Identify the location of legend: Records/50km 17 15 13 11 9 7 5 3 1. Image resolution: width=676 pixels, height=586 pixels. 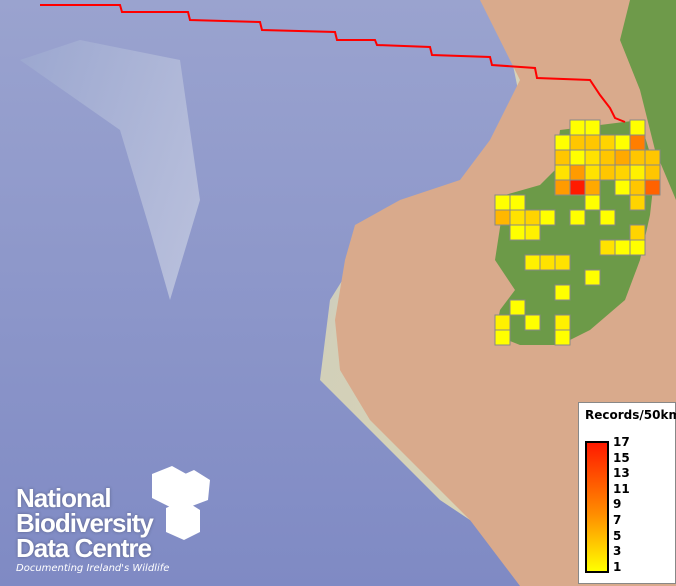
(627, 493).